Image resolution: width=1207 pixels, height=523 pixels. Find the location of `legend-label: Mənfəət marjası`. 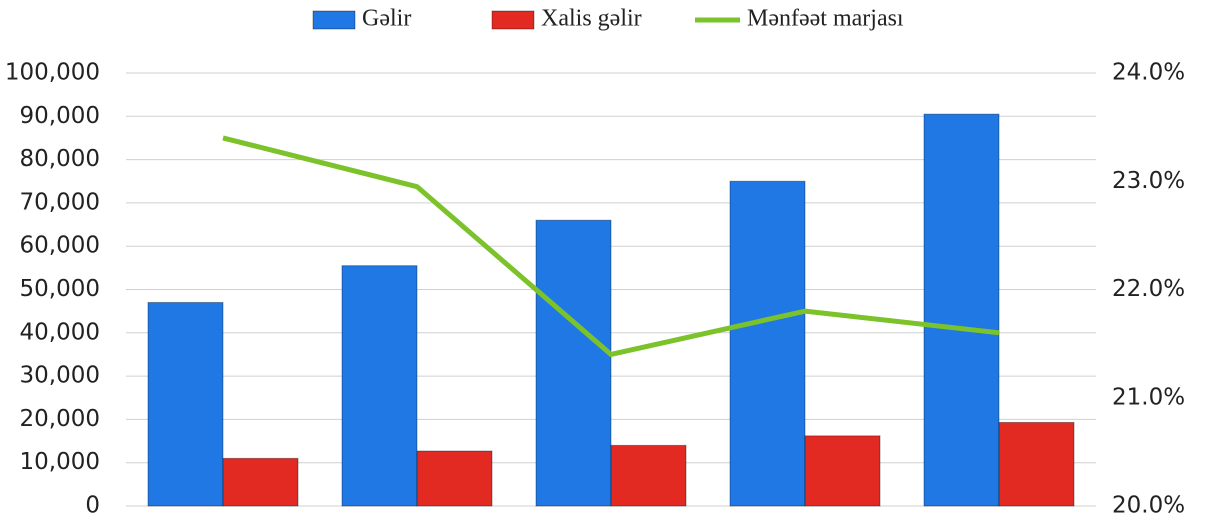

legend-label: Mənfəət marjası is located at coordinates (825, 19).